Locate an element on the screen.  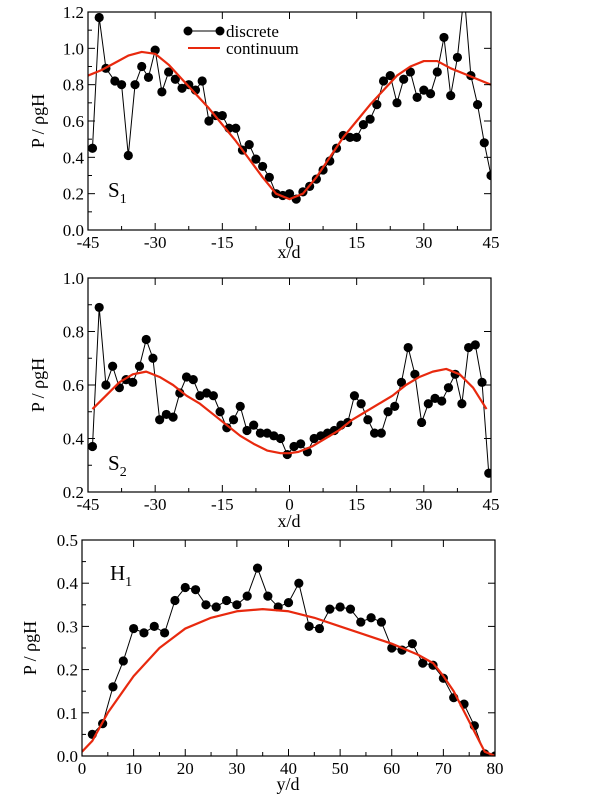
panel-h1-y-tick-label: 0.2 is located at coordinates (67, 670).